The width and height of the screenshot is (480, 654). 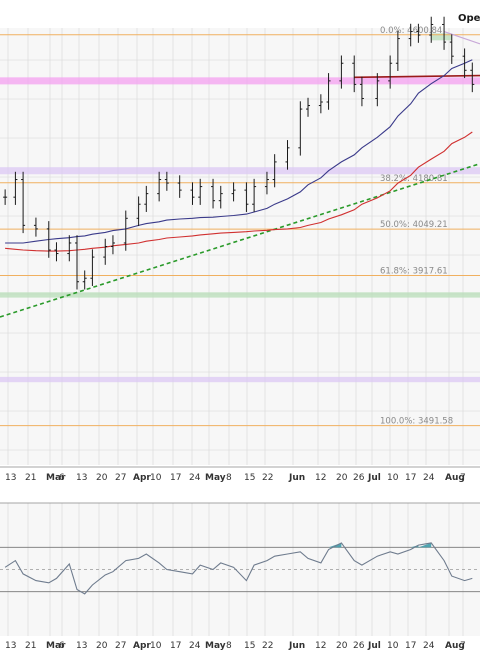 What do you see at coordinates (469, 18) in the screenshot?
I see `open-label: Open` at bounding box center [469, 18].